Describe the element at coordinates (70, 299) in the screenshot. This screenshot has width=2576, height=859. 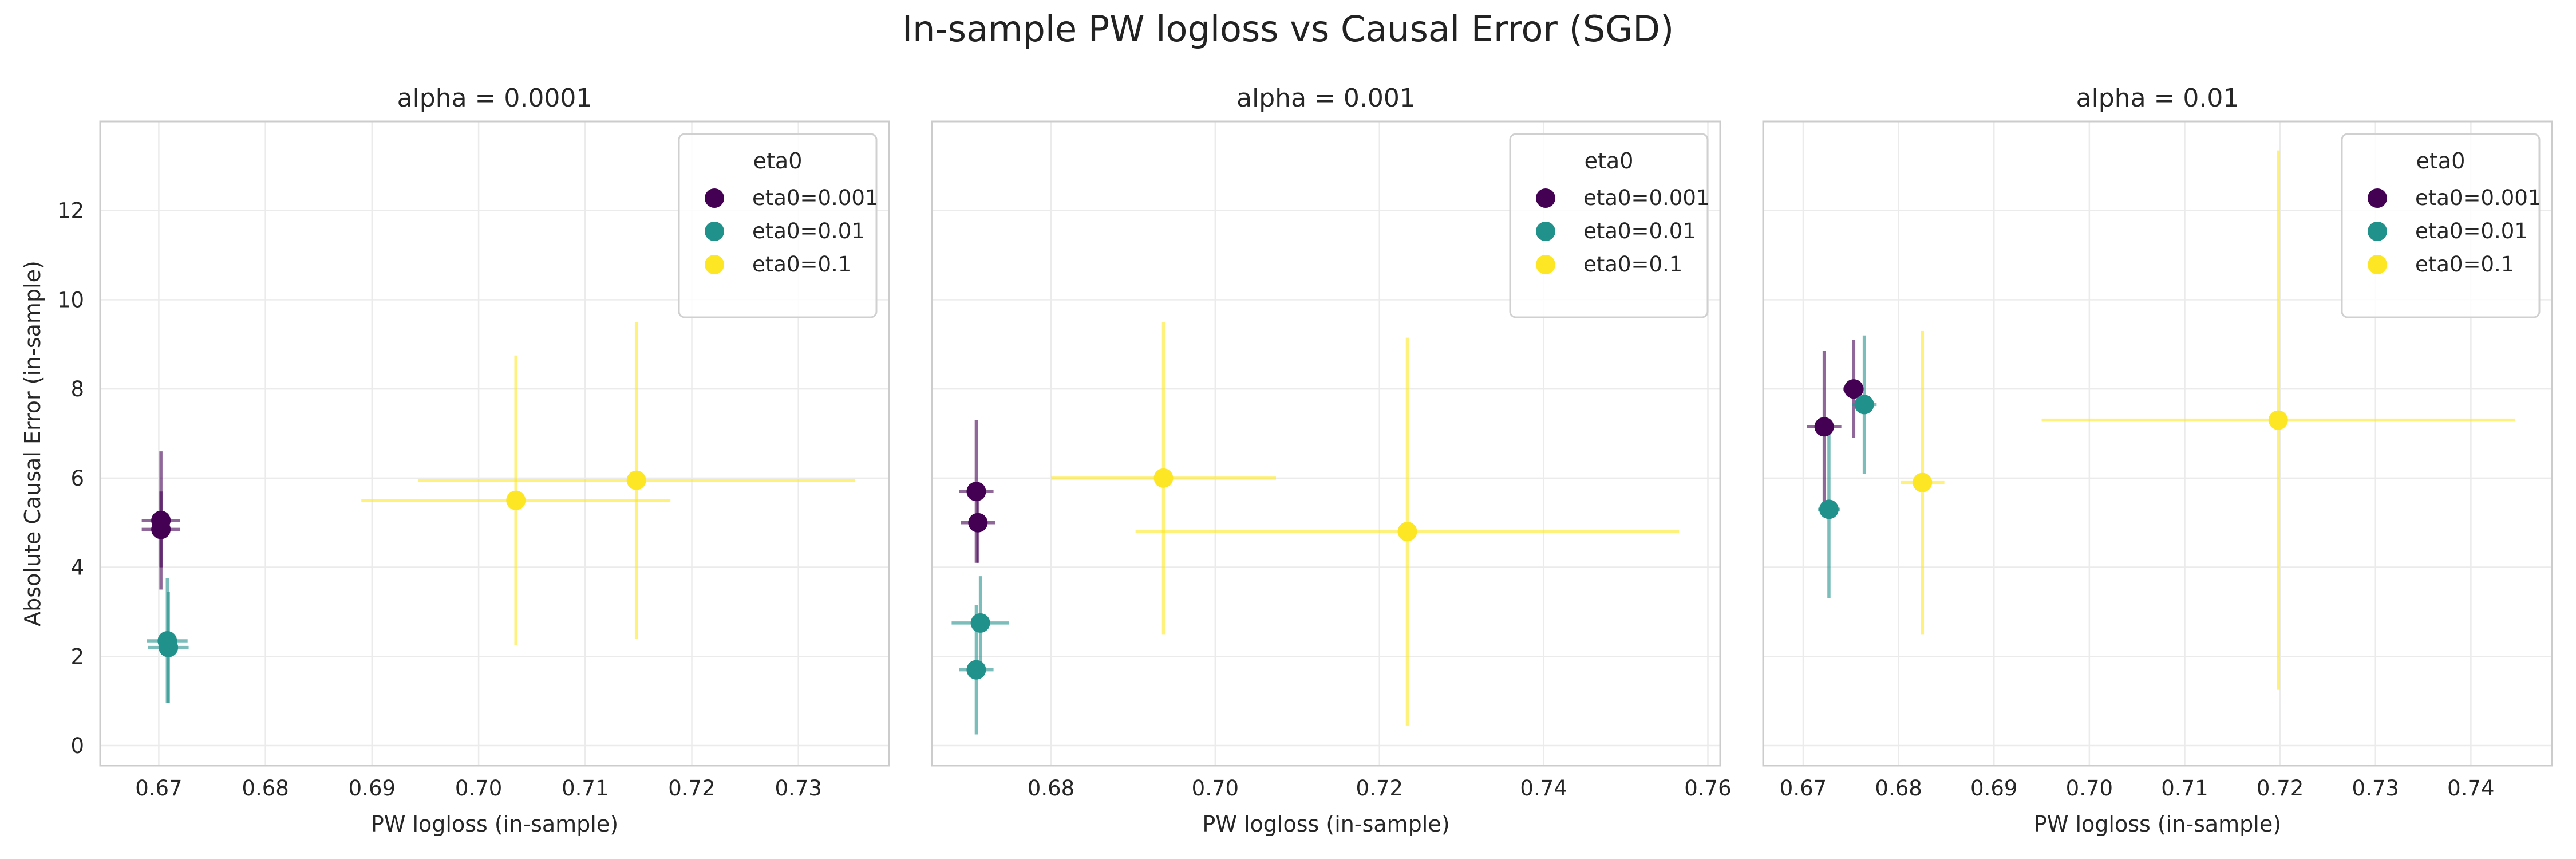
I see `y-tick-label: 10` at that location.